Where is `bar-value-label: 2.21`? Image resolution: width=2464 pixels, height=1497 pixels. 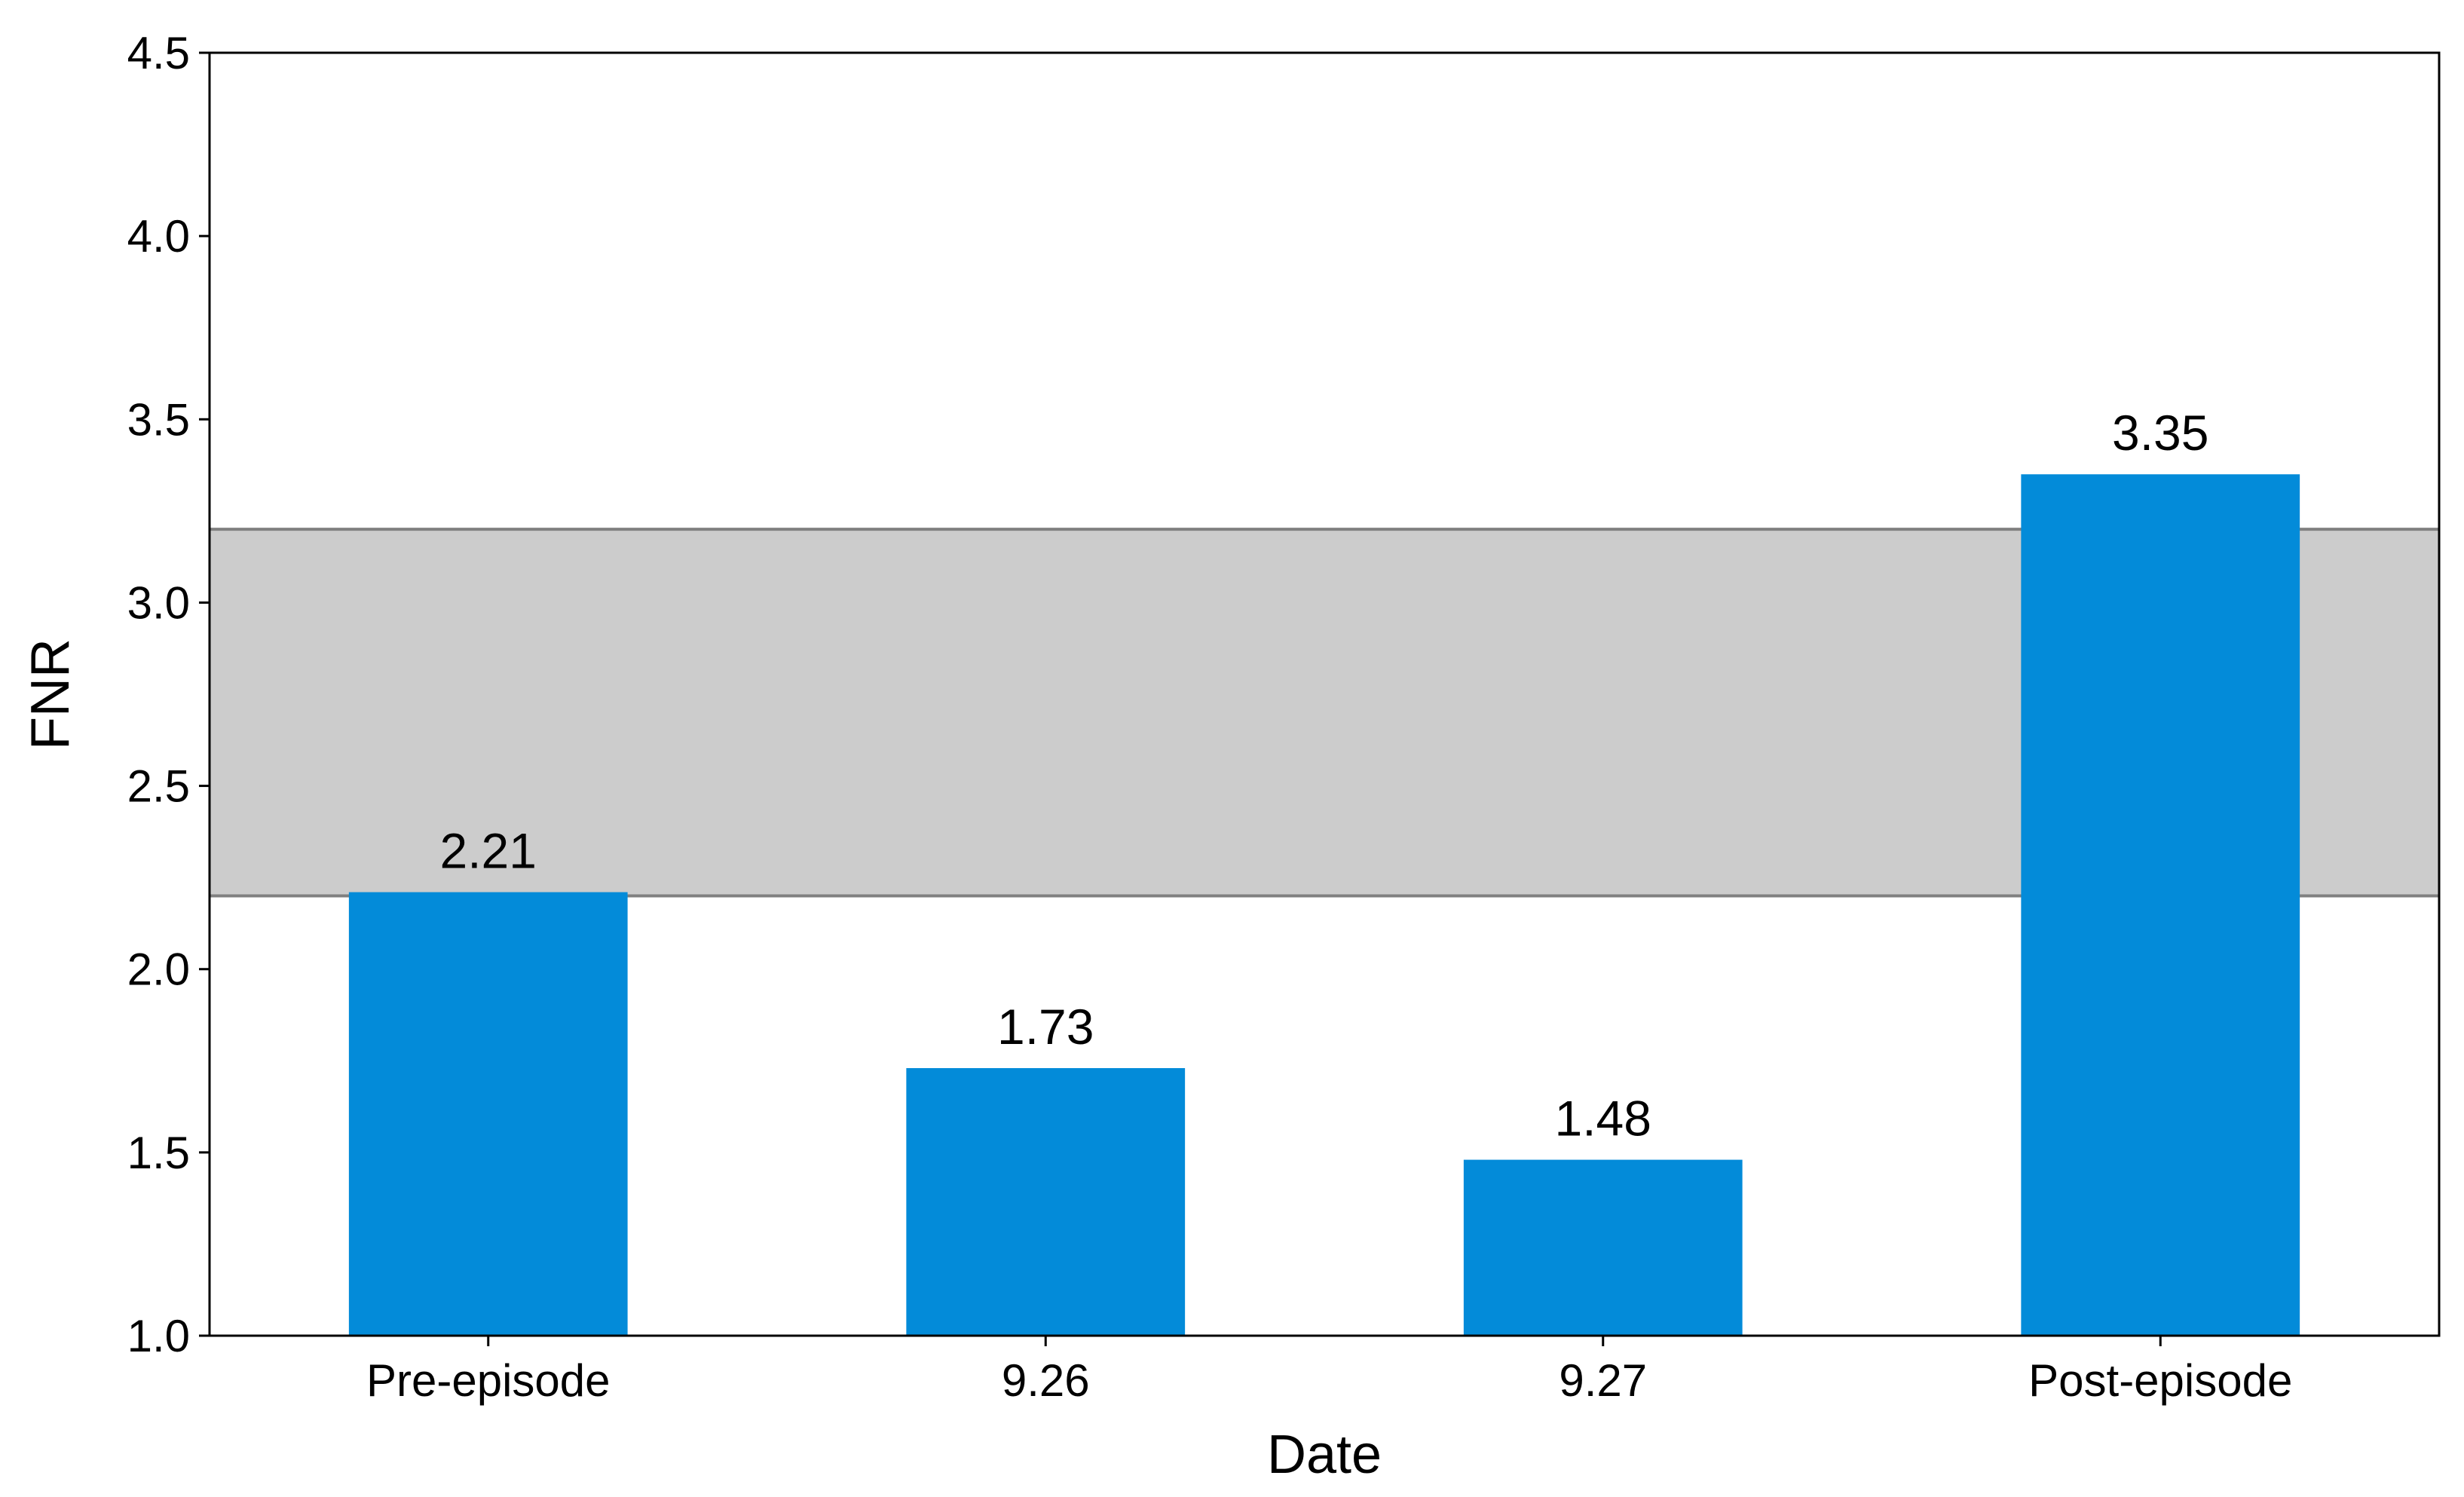 bar-value-label: 2.21 is located at coordinates (488, 851).